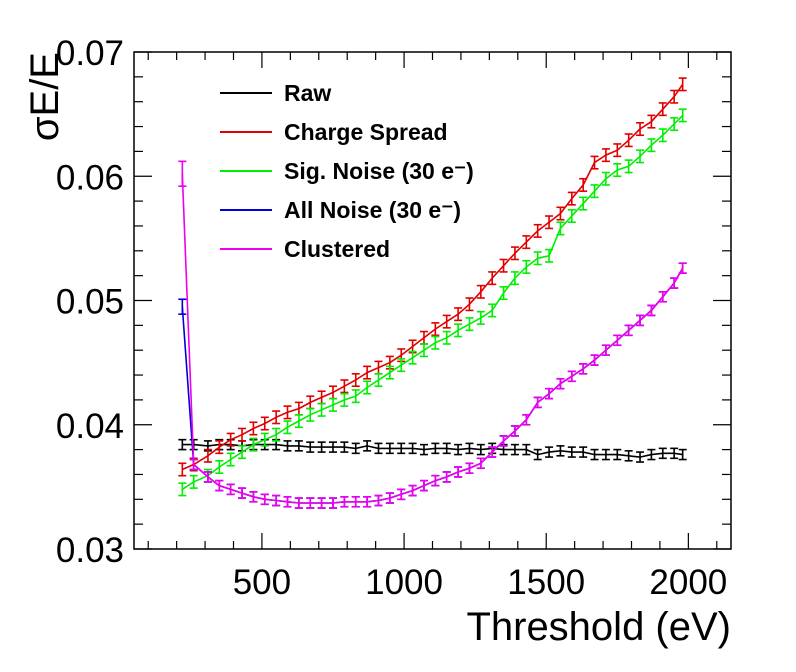 Image resolution: width=796 pixels, height=672 pixels. Describe the element at coordinates (688, 582) in the screenshot. I see `x-tick-label: 2000` at that location.